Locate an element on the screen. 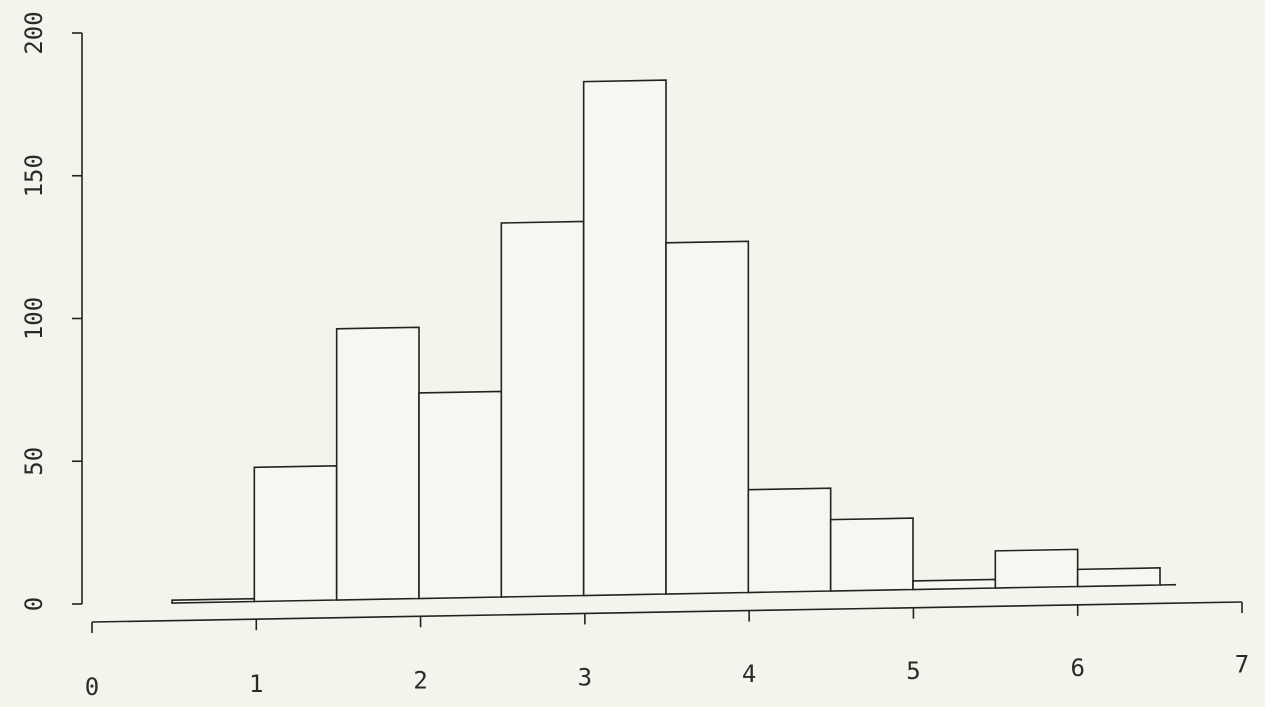 The height and width of the screenshot is (707, 1265). y-tick-label: 150 is located at coordinates (34, 175).